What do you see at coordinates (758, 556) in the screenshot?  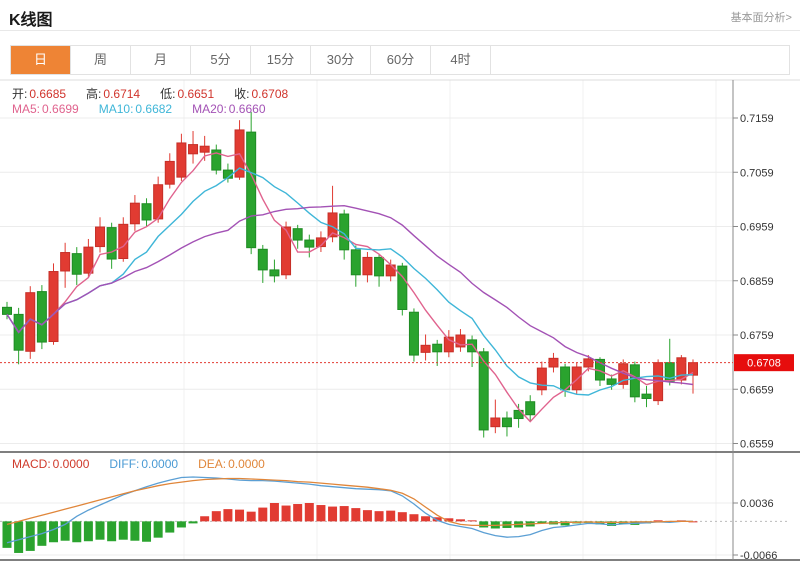 I see `svg-text: -0.0066` at bounding box center [758, 556].